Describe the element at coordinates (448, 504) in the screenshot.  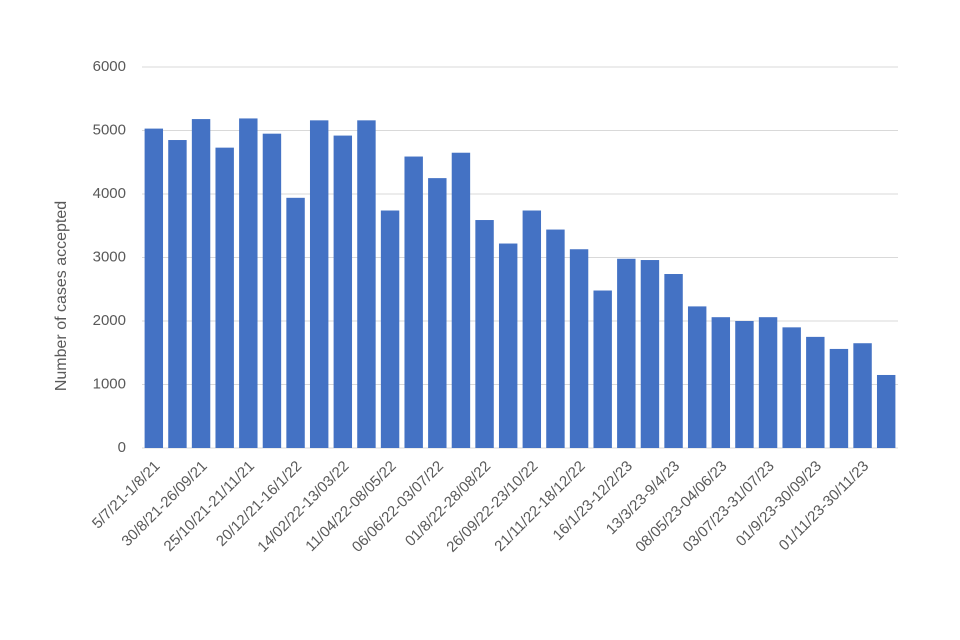
I see `x-tick-label: 01/8/22-28/08/22` at that location.